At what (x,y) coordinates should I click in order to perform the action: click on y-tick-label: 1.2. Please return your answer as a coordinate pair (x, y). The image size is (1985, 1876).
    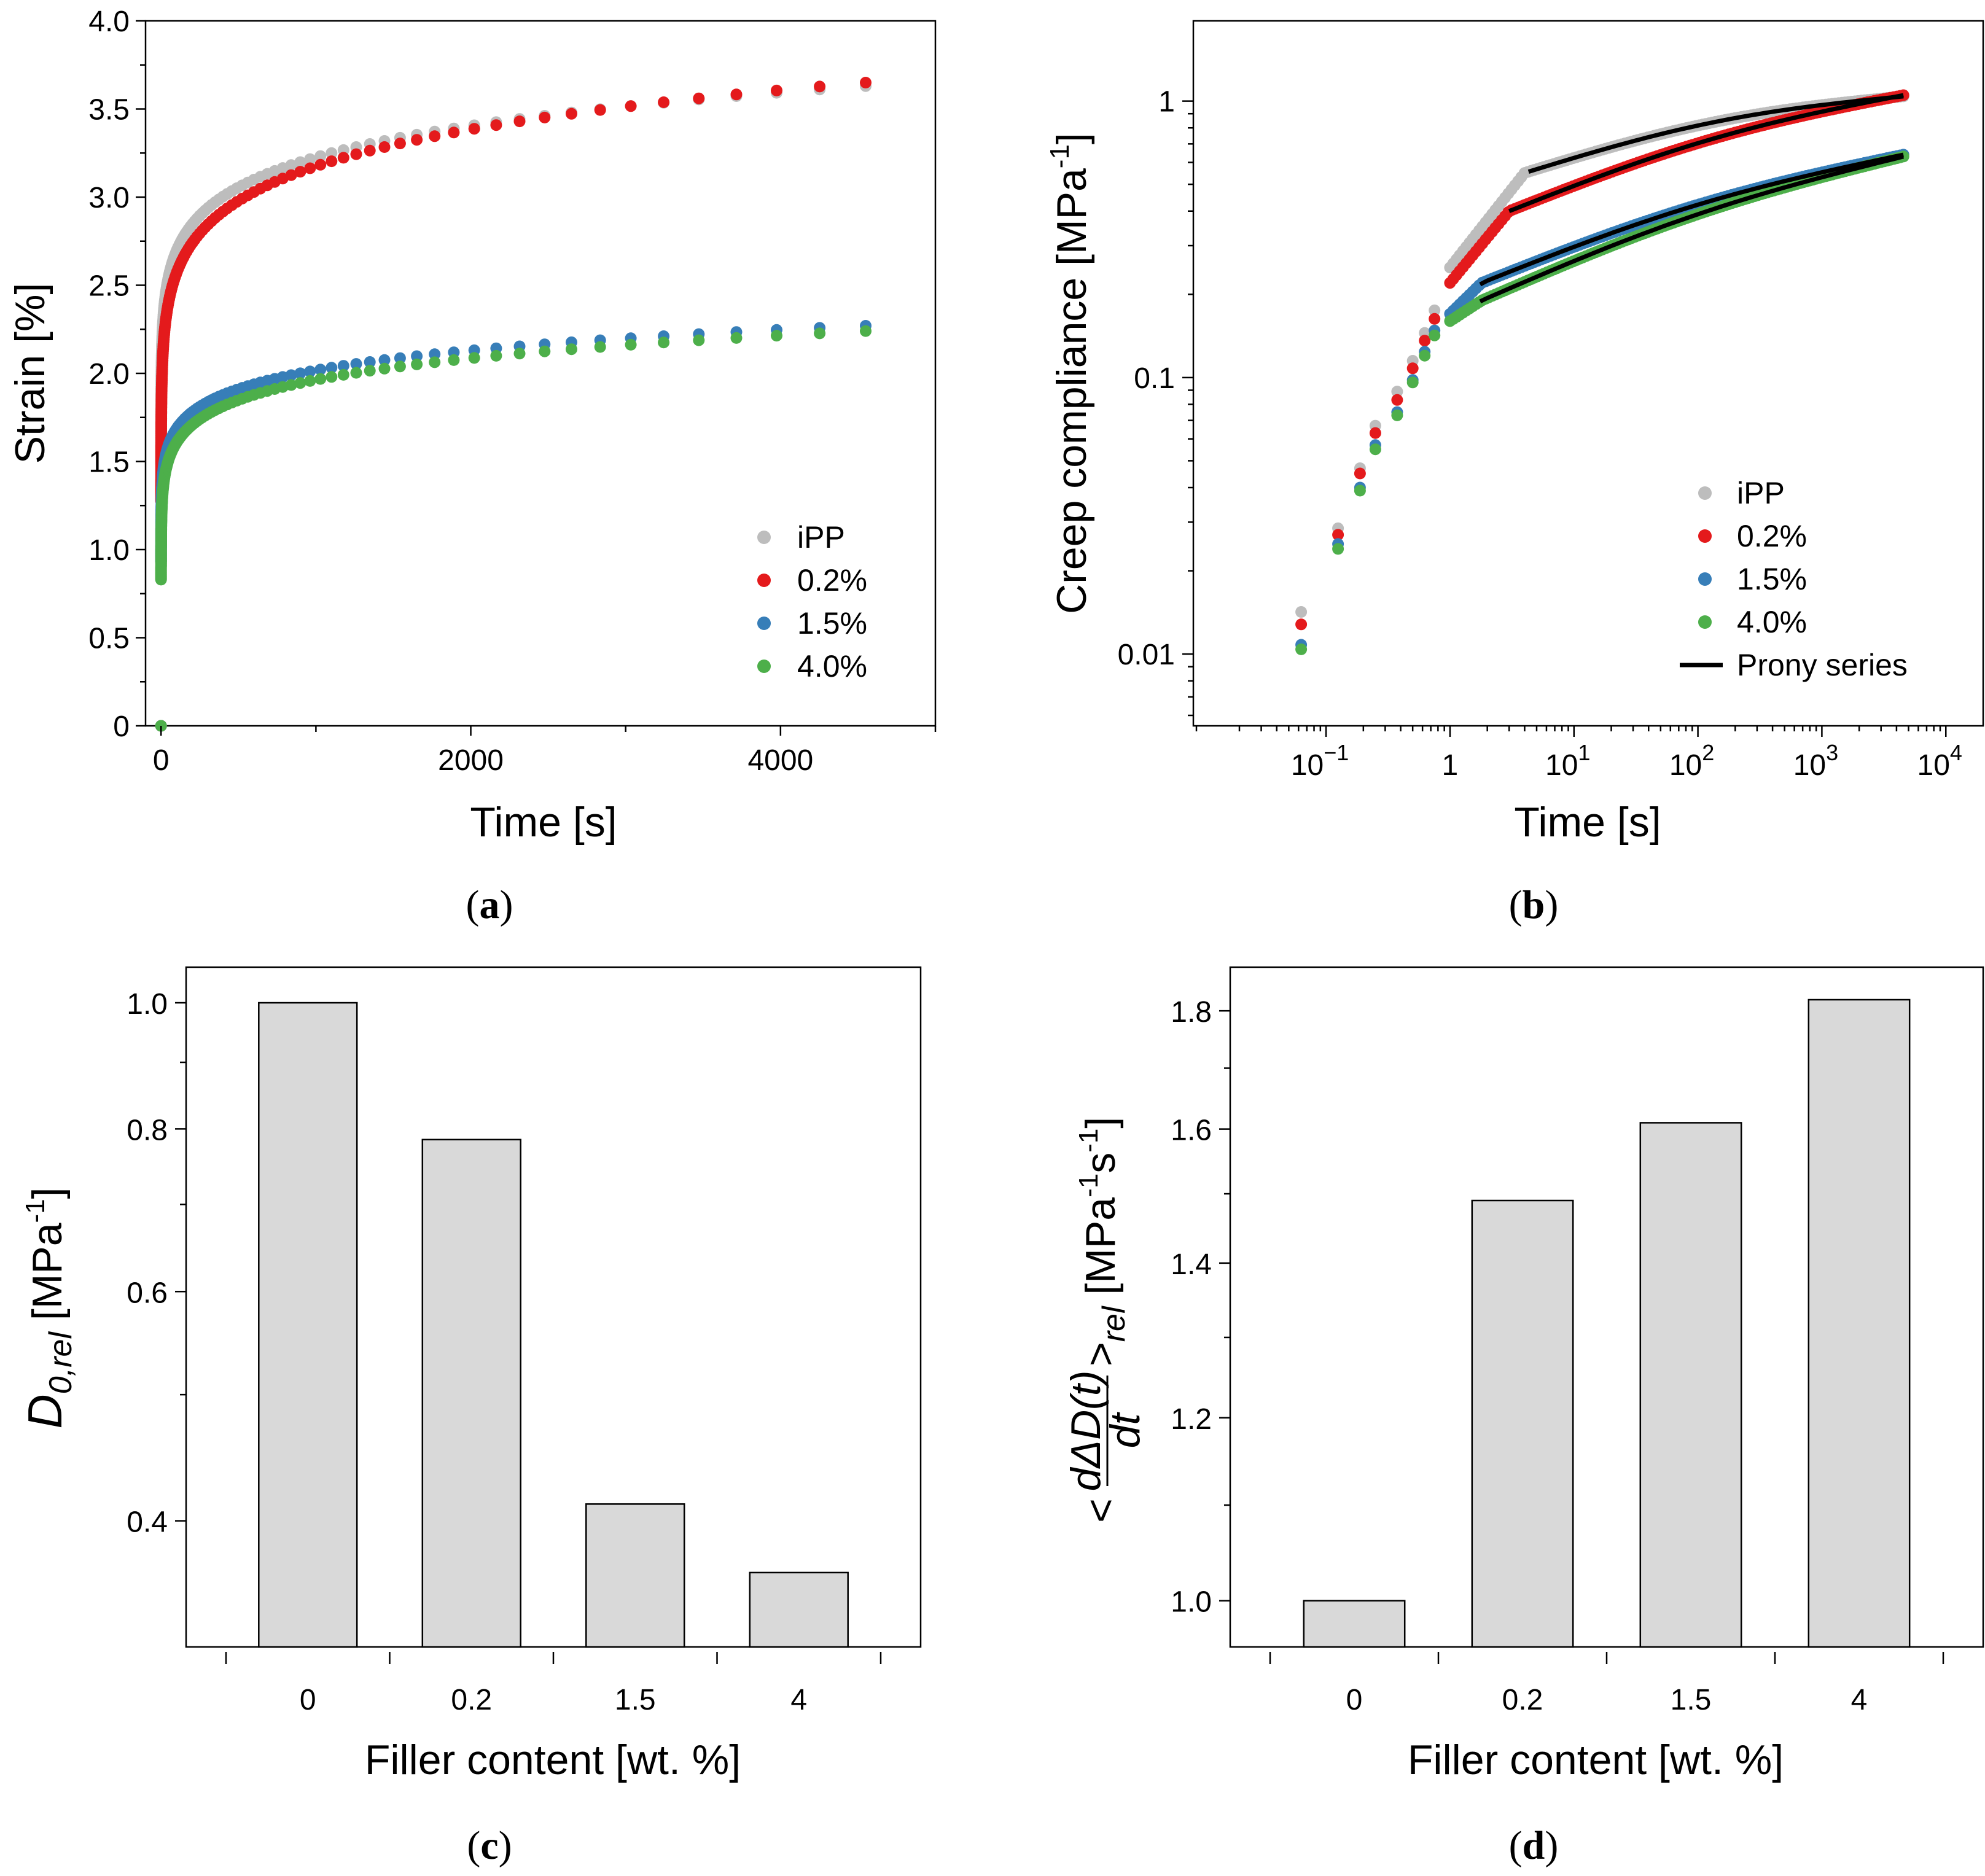
    Looking at the image, I should click on (1191, 1419).